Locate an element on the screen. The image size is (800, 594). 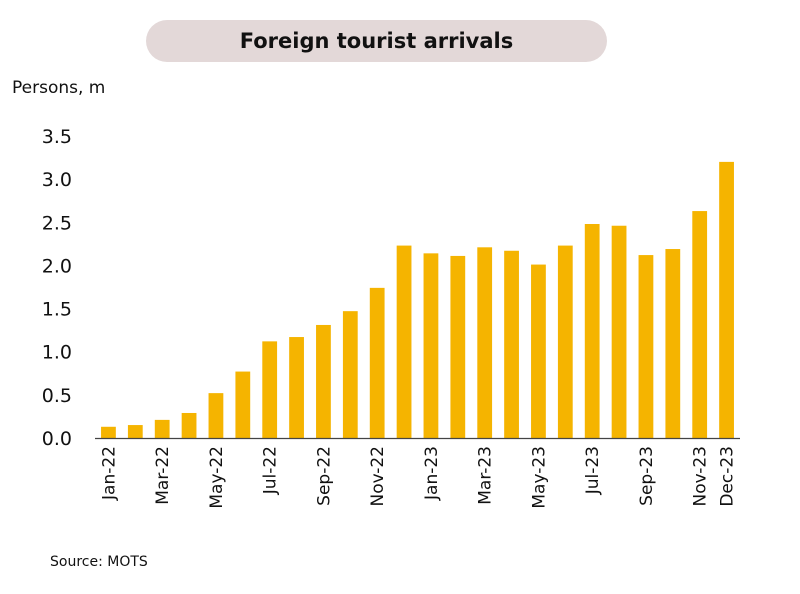
x-tick-label: May-22 is located at coordinates (217, 477).